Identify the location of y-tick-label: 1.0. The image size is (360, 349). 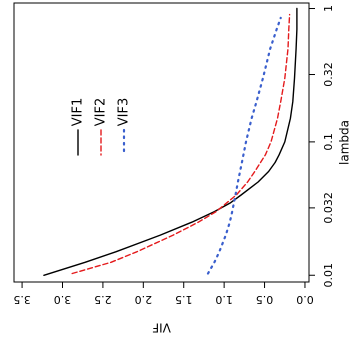
(224, 299).